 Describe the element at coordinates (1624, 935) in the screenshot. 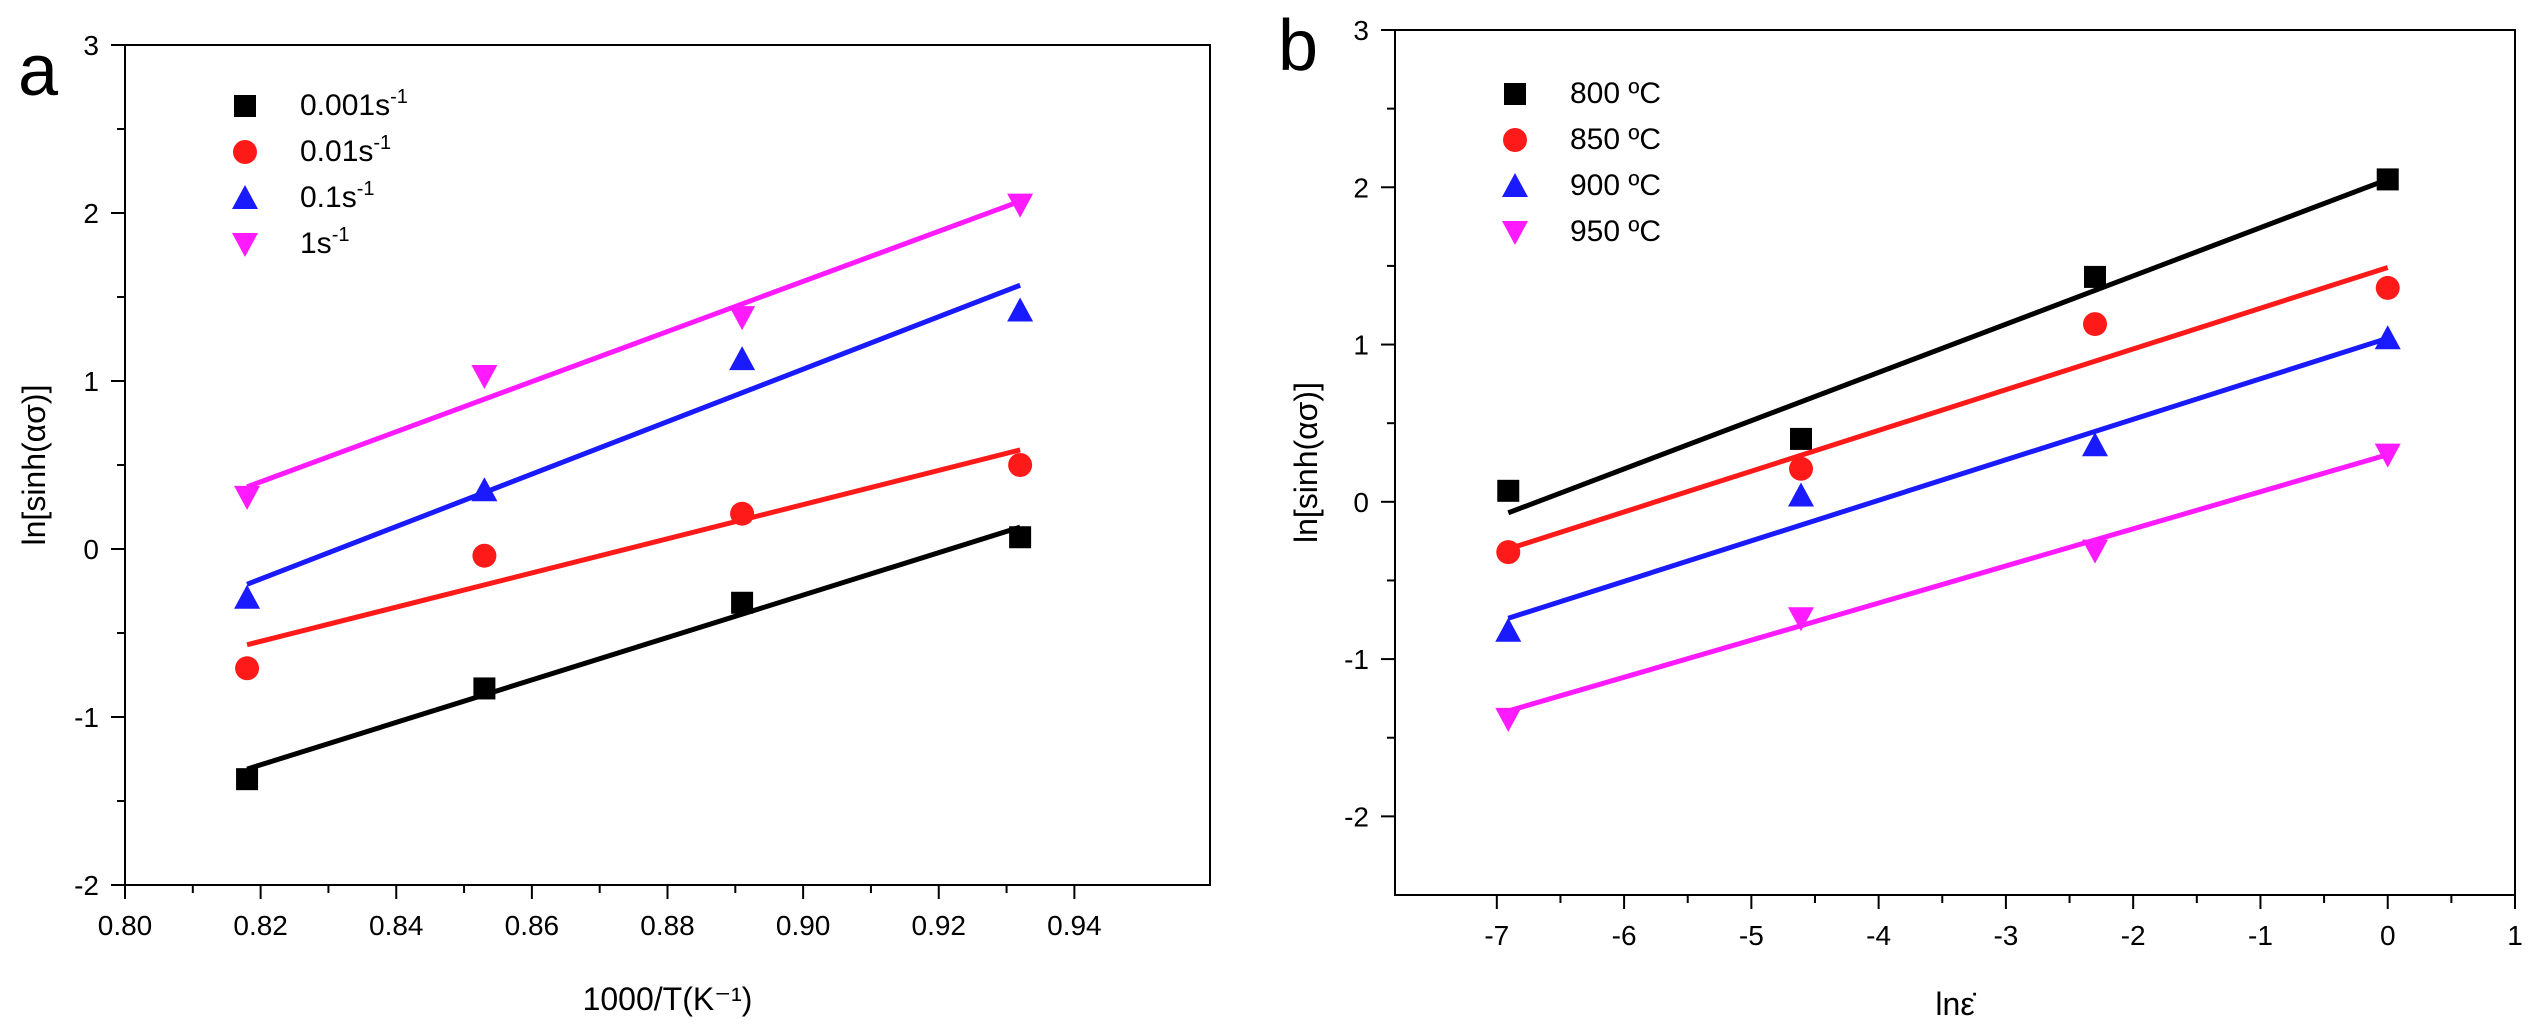

I see `x-tick-label: -6` at that location.